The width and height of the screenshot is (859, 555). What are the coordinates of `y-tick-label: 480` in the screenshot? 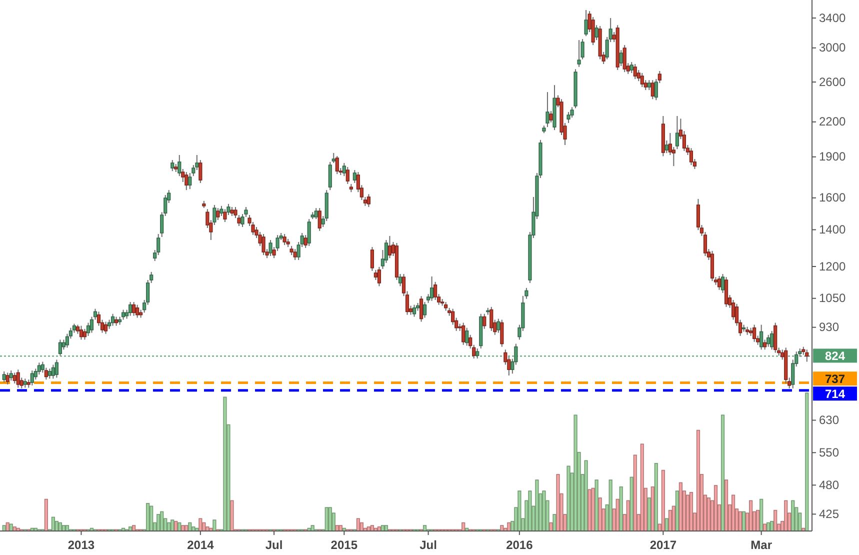 It's located at (829, 485).